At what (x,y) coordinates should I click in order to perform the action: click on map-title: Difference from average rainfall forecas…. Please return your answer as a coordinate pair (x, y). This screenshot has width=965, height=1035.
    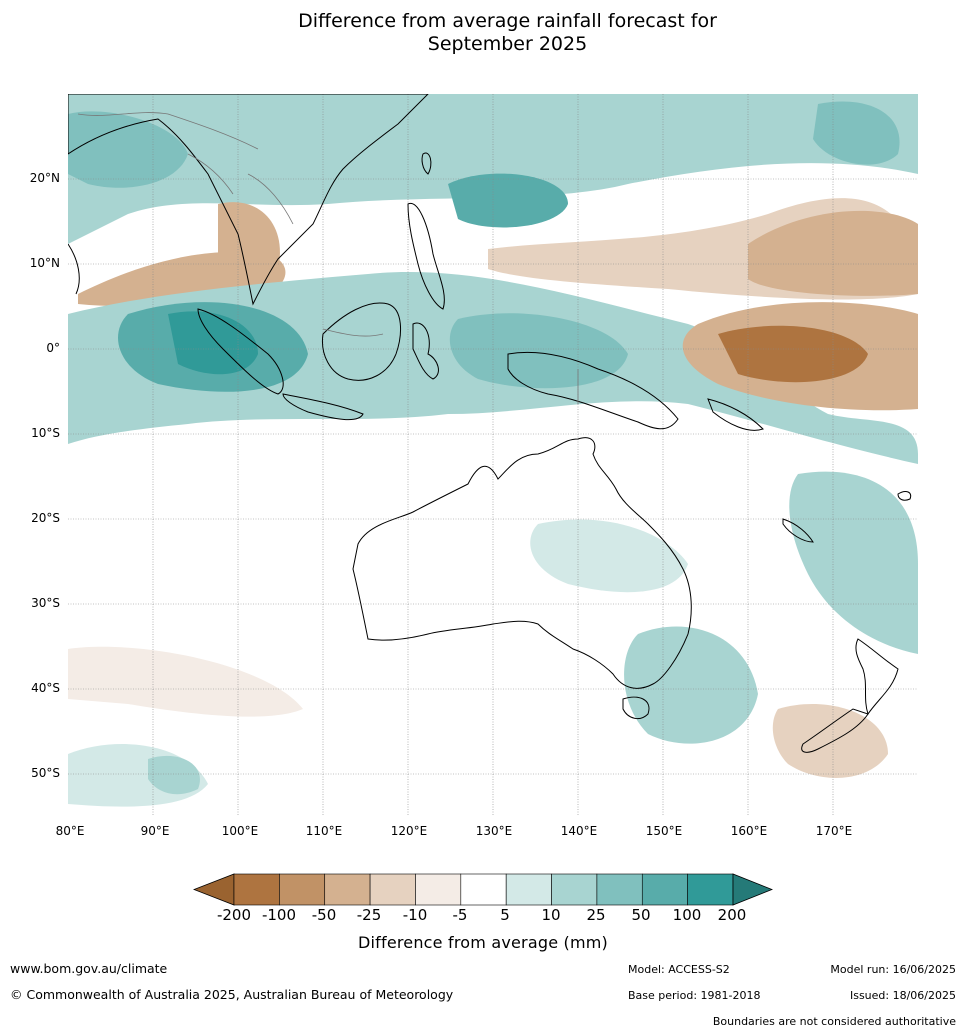
    Looking at the image, I should click on (482, 33).